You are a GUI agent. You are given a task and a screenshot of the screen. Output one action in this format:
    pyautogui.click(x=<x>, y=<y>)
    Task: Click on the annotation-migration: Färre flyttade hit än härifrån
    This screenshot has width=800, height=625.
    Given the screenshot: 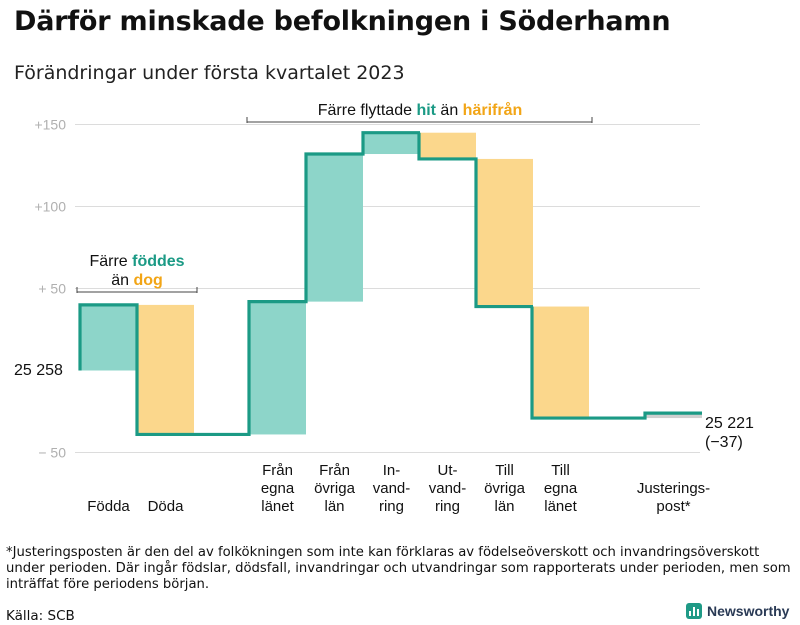 What is the action you would take?
    pyautogui.click(x=420, y=110)
    